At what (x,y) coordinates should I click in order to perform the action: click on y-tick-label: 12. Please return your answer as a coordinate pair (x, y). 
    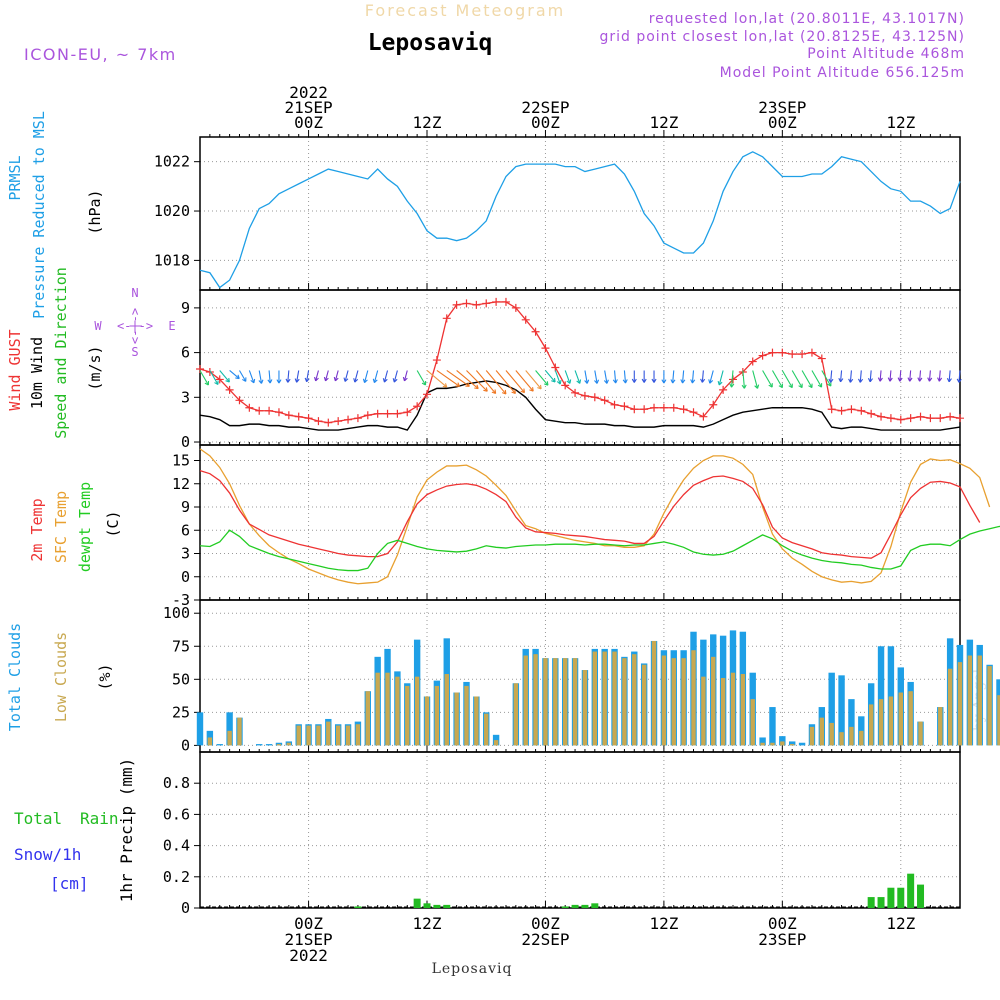
    Looking at the image, I should click on (181, 484).